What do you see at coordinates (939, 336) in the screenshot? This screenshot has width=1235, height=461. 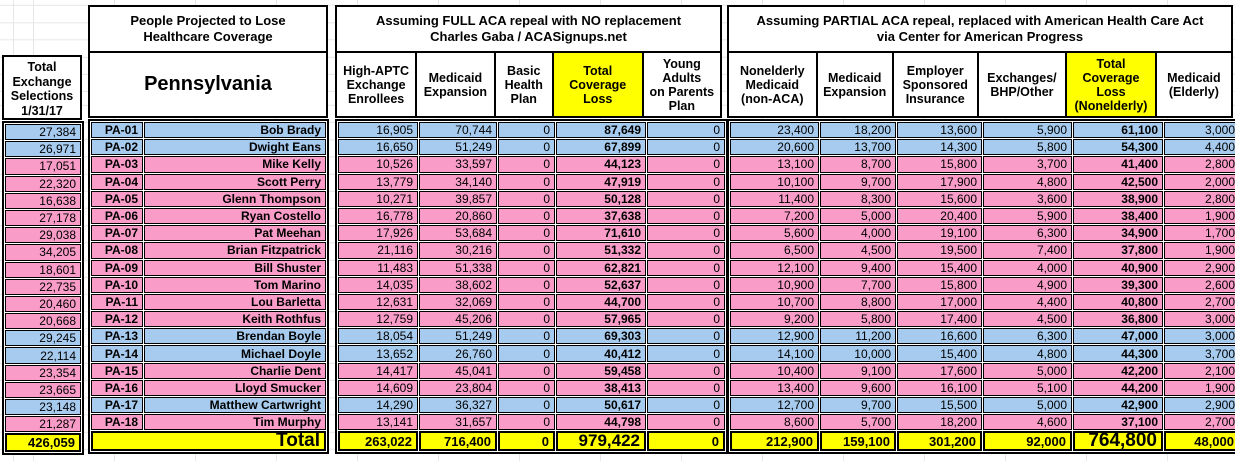 I see `partial-repeal-data-cell: 16,600` at bounding box center [939, 336].